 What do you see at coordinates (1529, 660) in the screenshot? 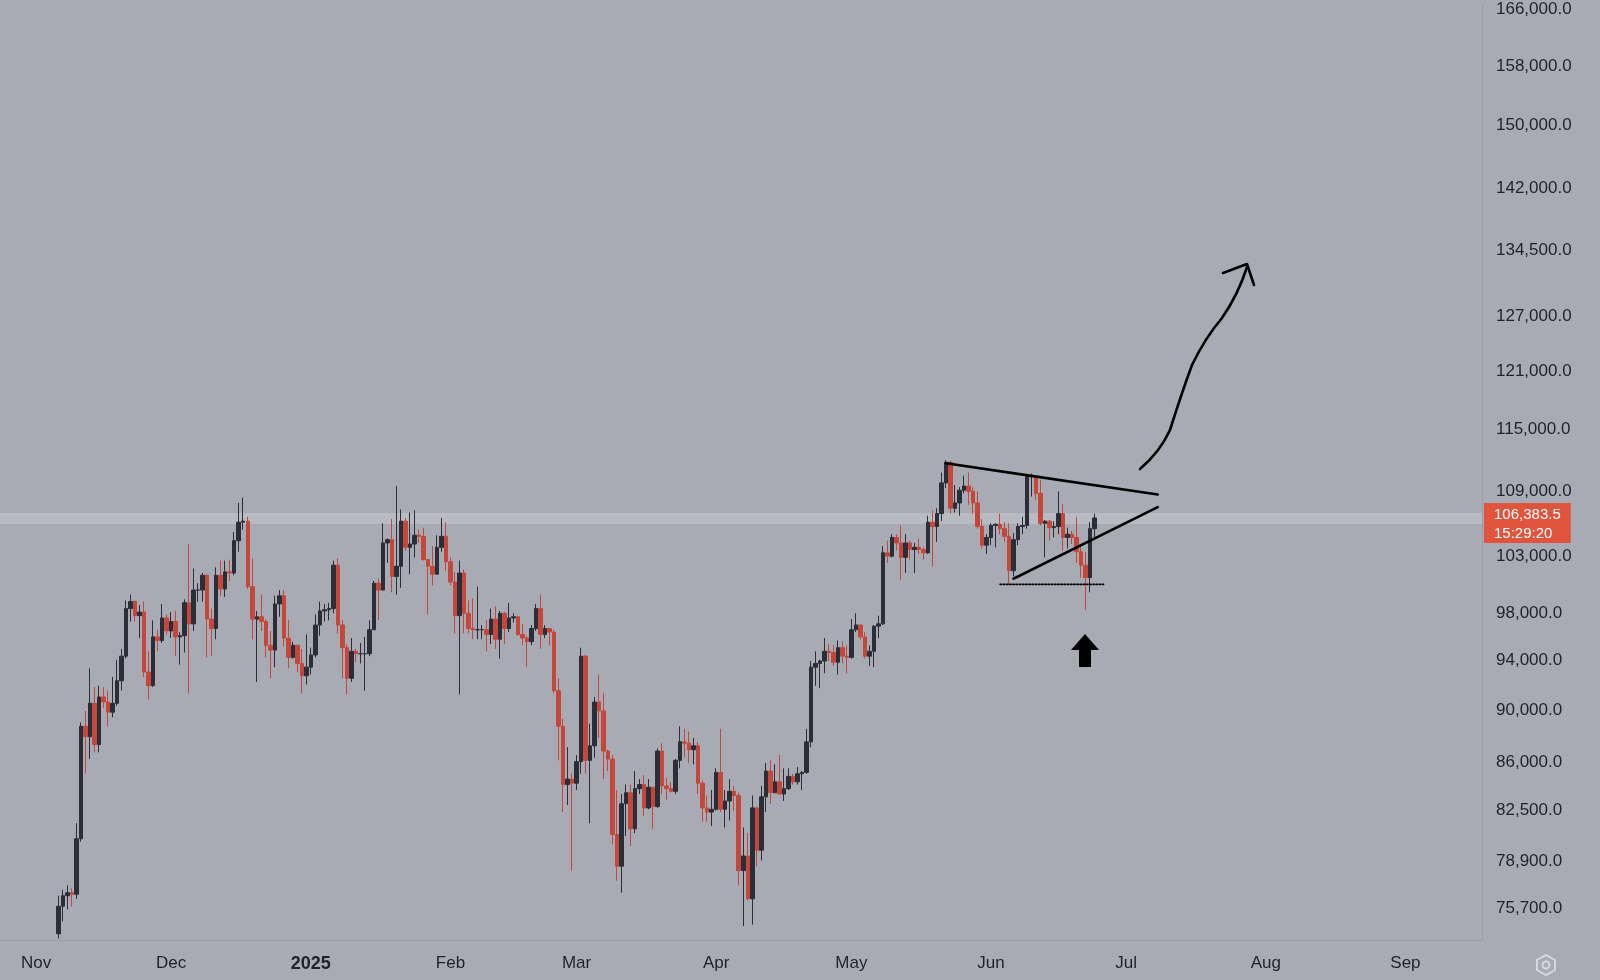
I see `y-tick-label: 94,000.0` at bounding box center [1529, 660].